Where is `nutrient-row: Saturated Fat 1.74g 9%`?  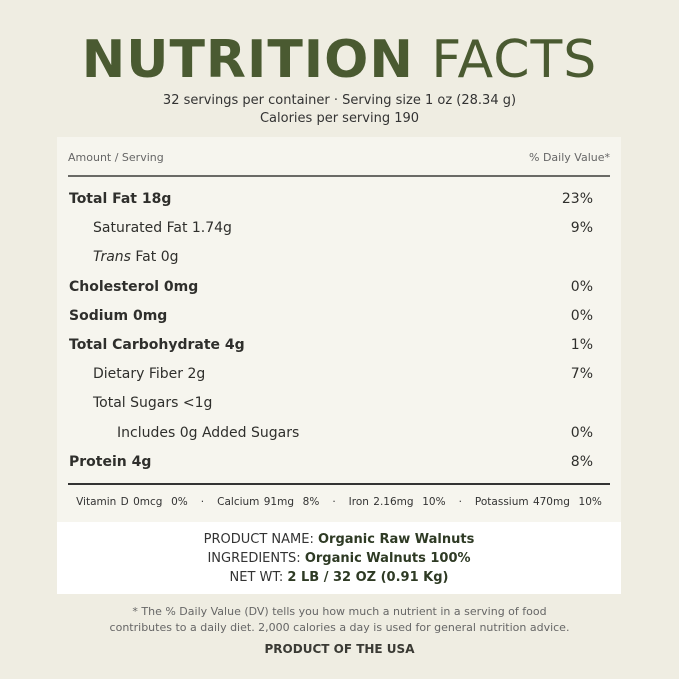 nutrient-row: Saturated Fat 1.74g 9% is located at coordinates (331, 228).